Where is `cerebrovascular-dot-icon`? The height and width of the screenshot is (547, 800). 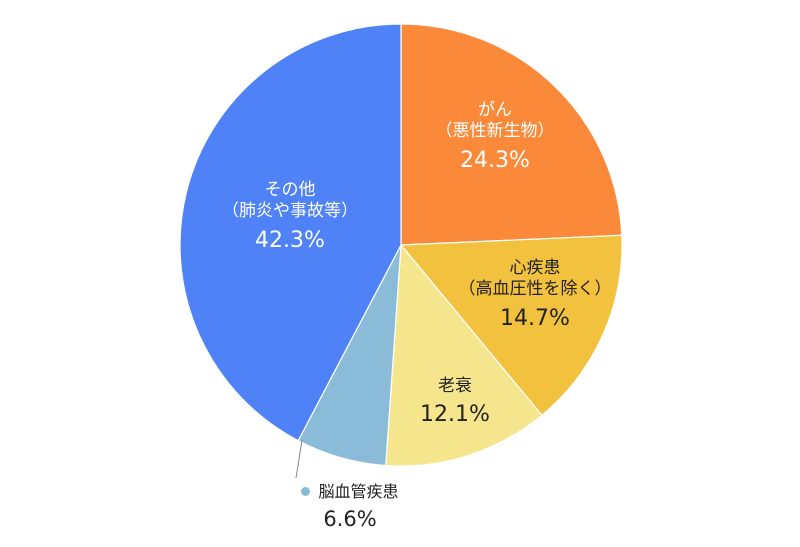
cerebrovascular-dot-icon is located at coordinates (306, 491).